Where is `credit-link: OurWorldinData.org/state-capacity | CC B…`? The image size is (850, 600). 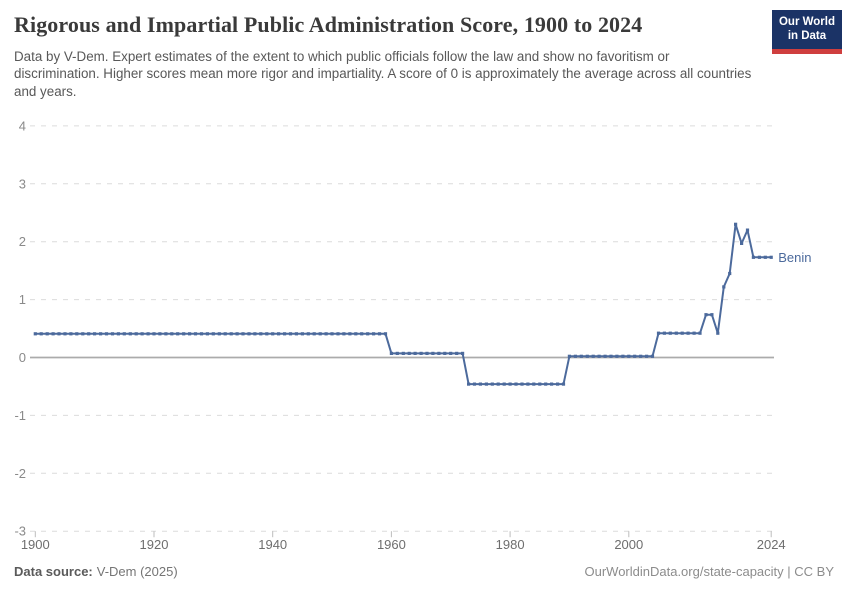
credit-link: OurWorldinData.org/state-capacity | CC B… is located at coordinates (709, 571).